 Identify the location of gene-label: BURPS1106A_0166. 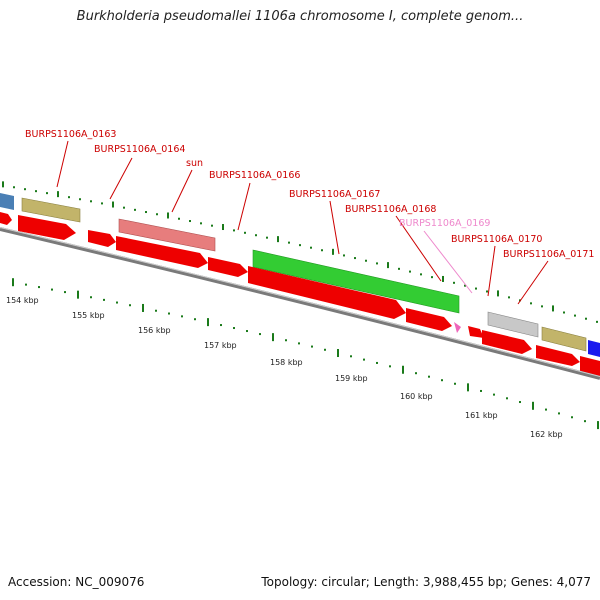
(254, 175).